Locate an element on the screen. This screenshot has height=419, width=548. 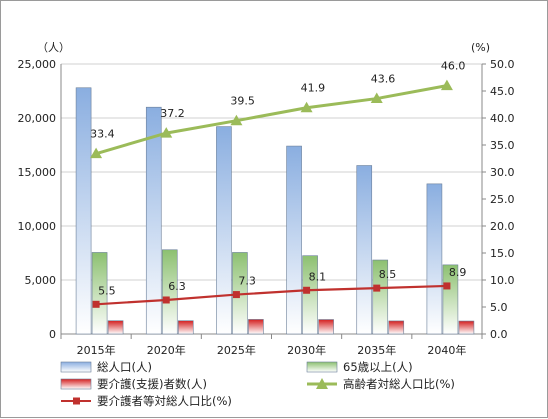
x-tick-label: 2035年 is located at coordinates (376, 350).